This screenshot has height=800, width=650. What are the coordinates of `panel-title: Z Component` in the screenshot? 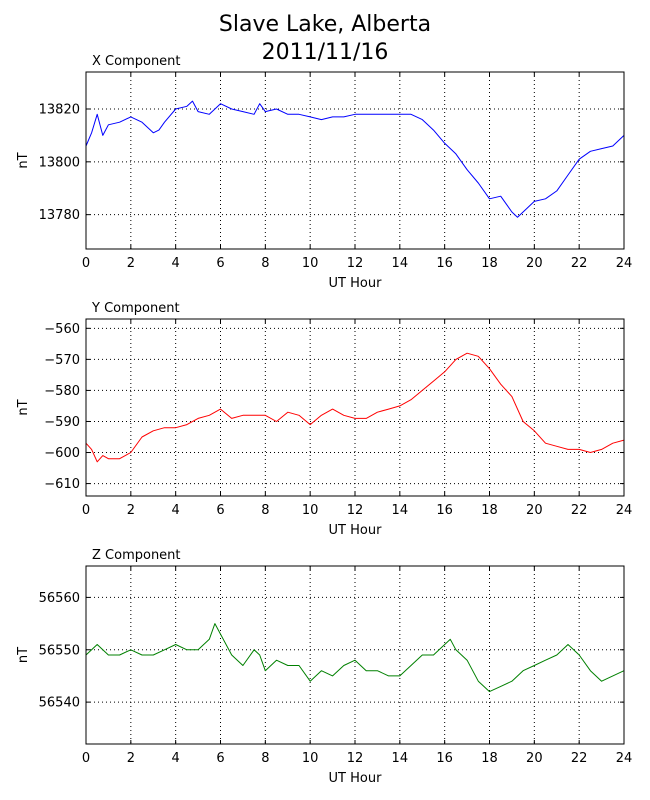 It's located at (136, 555).